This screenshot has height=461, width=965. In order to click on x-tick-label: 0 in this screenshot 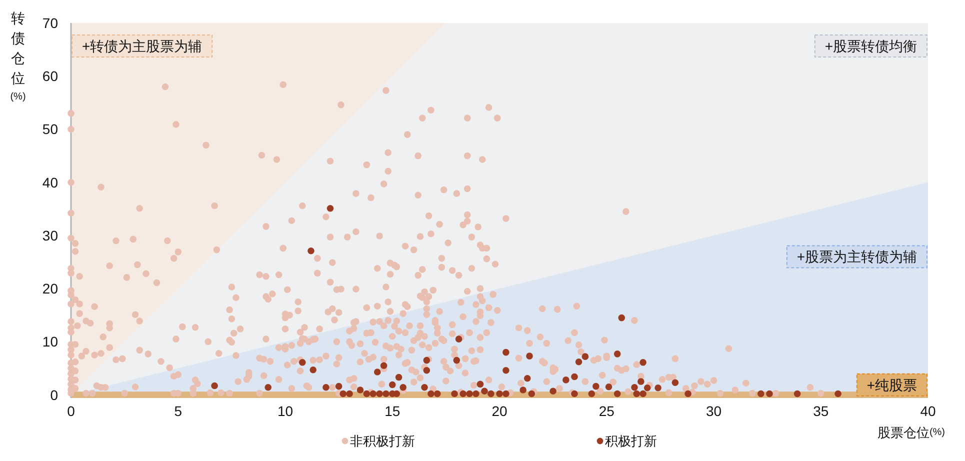, I will do `click(71, 411)`.